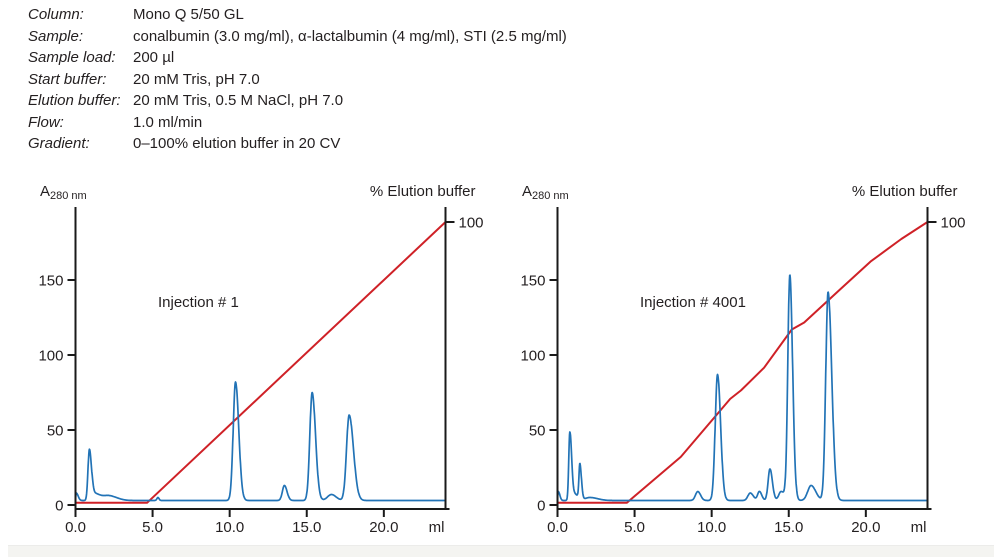 Image resolution: width=1002 pixels, height=560 pixels. Describe the element at coordinates (168, 122) in the screenshot. I see `condition-value: 1.0 ml/min` at that location.